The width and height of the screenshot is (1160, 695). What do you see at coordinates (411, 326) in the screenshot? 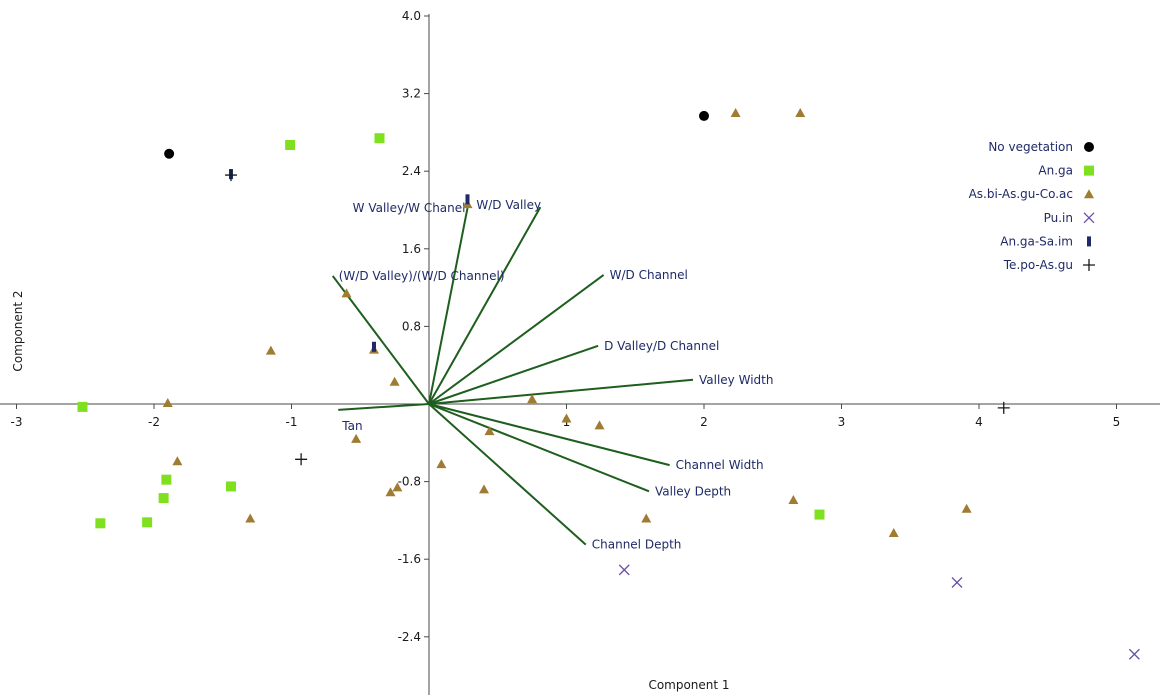
I see `y-tick-label: 0.8` at bounding box center [411, 326].